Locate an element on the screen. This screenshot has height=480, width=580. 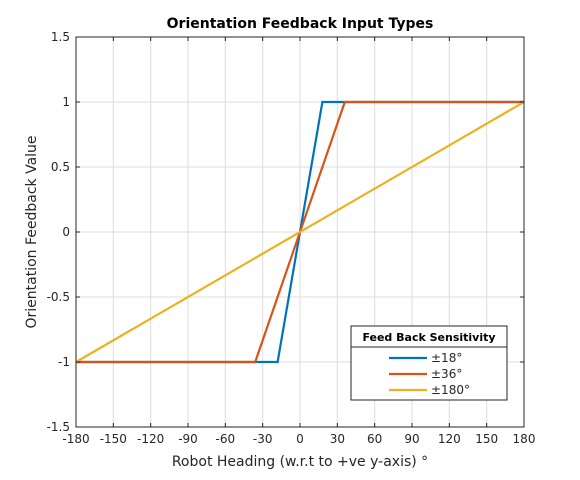
x-tick-label: 150 is located at coordinates (486, 439).